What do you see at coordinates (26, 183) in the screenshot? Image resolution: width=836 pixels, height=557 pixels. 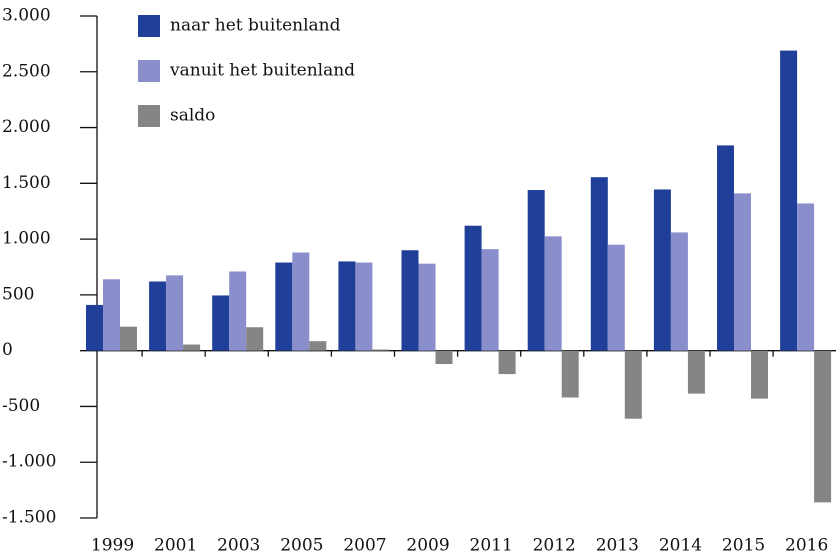 I see `y-tick-label: 1.500` at bounding box center [26, 183].